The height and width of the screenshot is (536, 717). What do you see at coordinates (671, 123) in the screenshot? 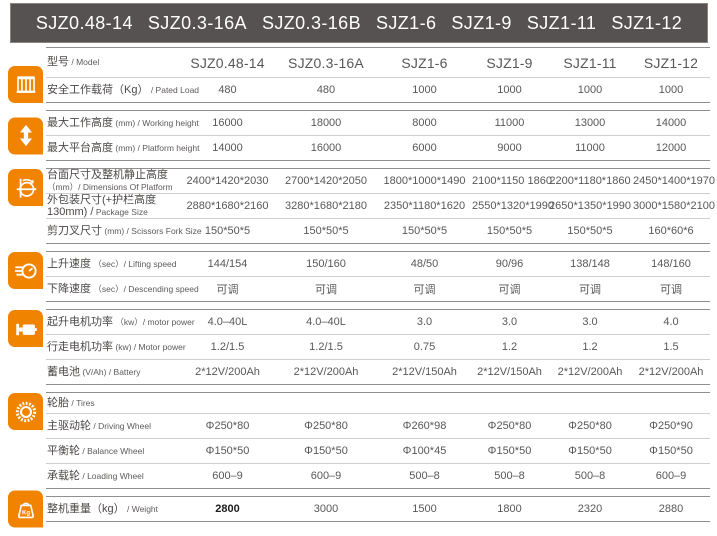
I see `spec-value: 14000` at bounding box center [671, 123].